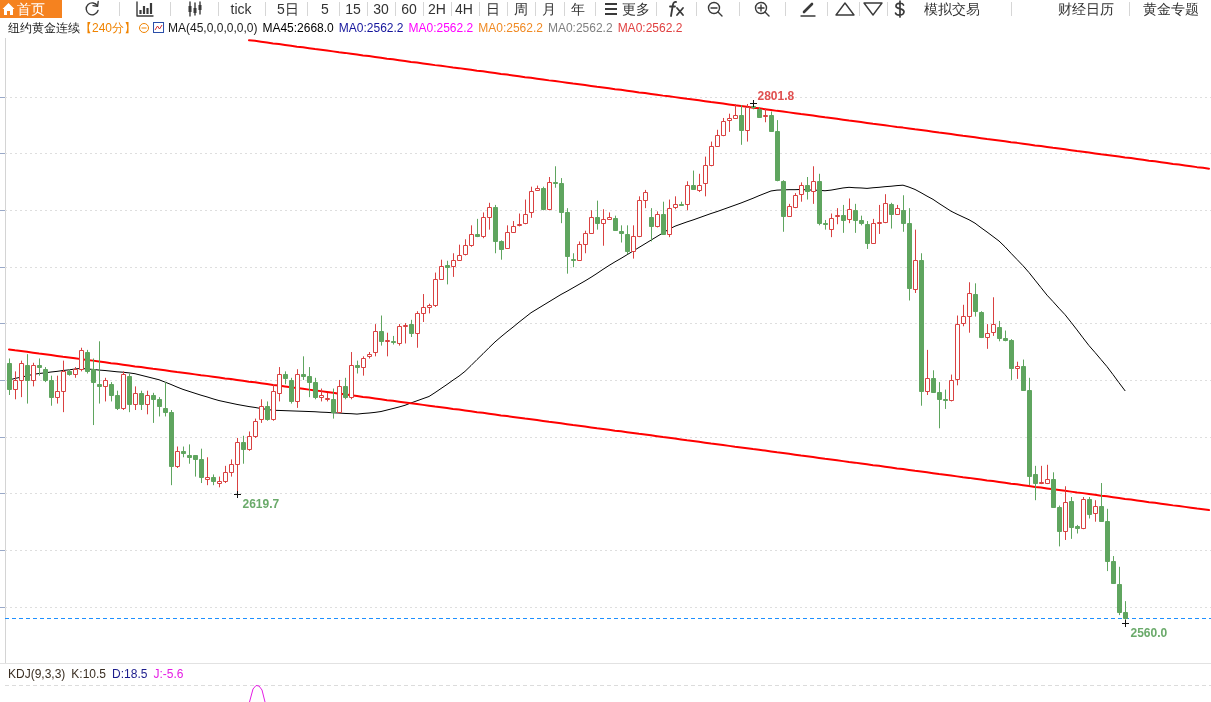 The width and height of the screenshot is (1211, 702). I want to click on text: 年, so click(578, 9).